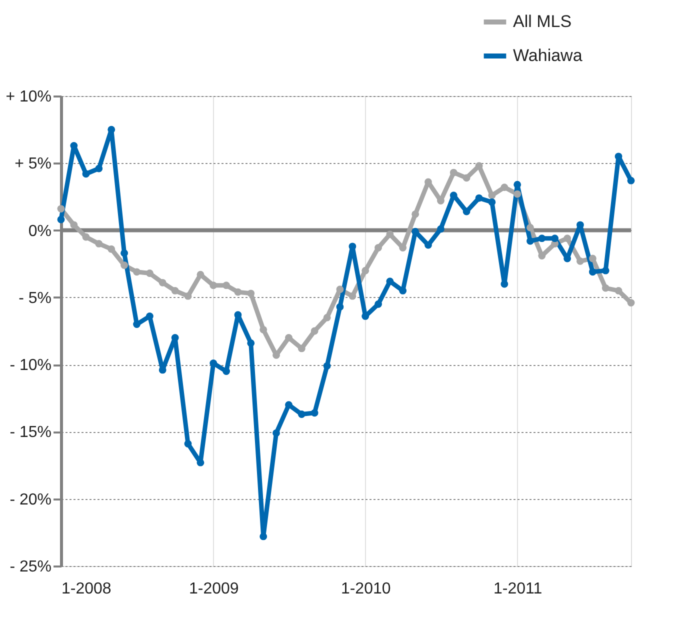 Image resolution: width=686 pixels, height=639 pixels. Describe the element at coordinates (213, 589) in the screenshot. I see `x-tick-label: 1-2009` at that location.